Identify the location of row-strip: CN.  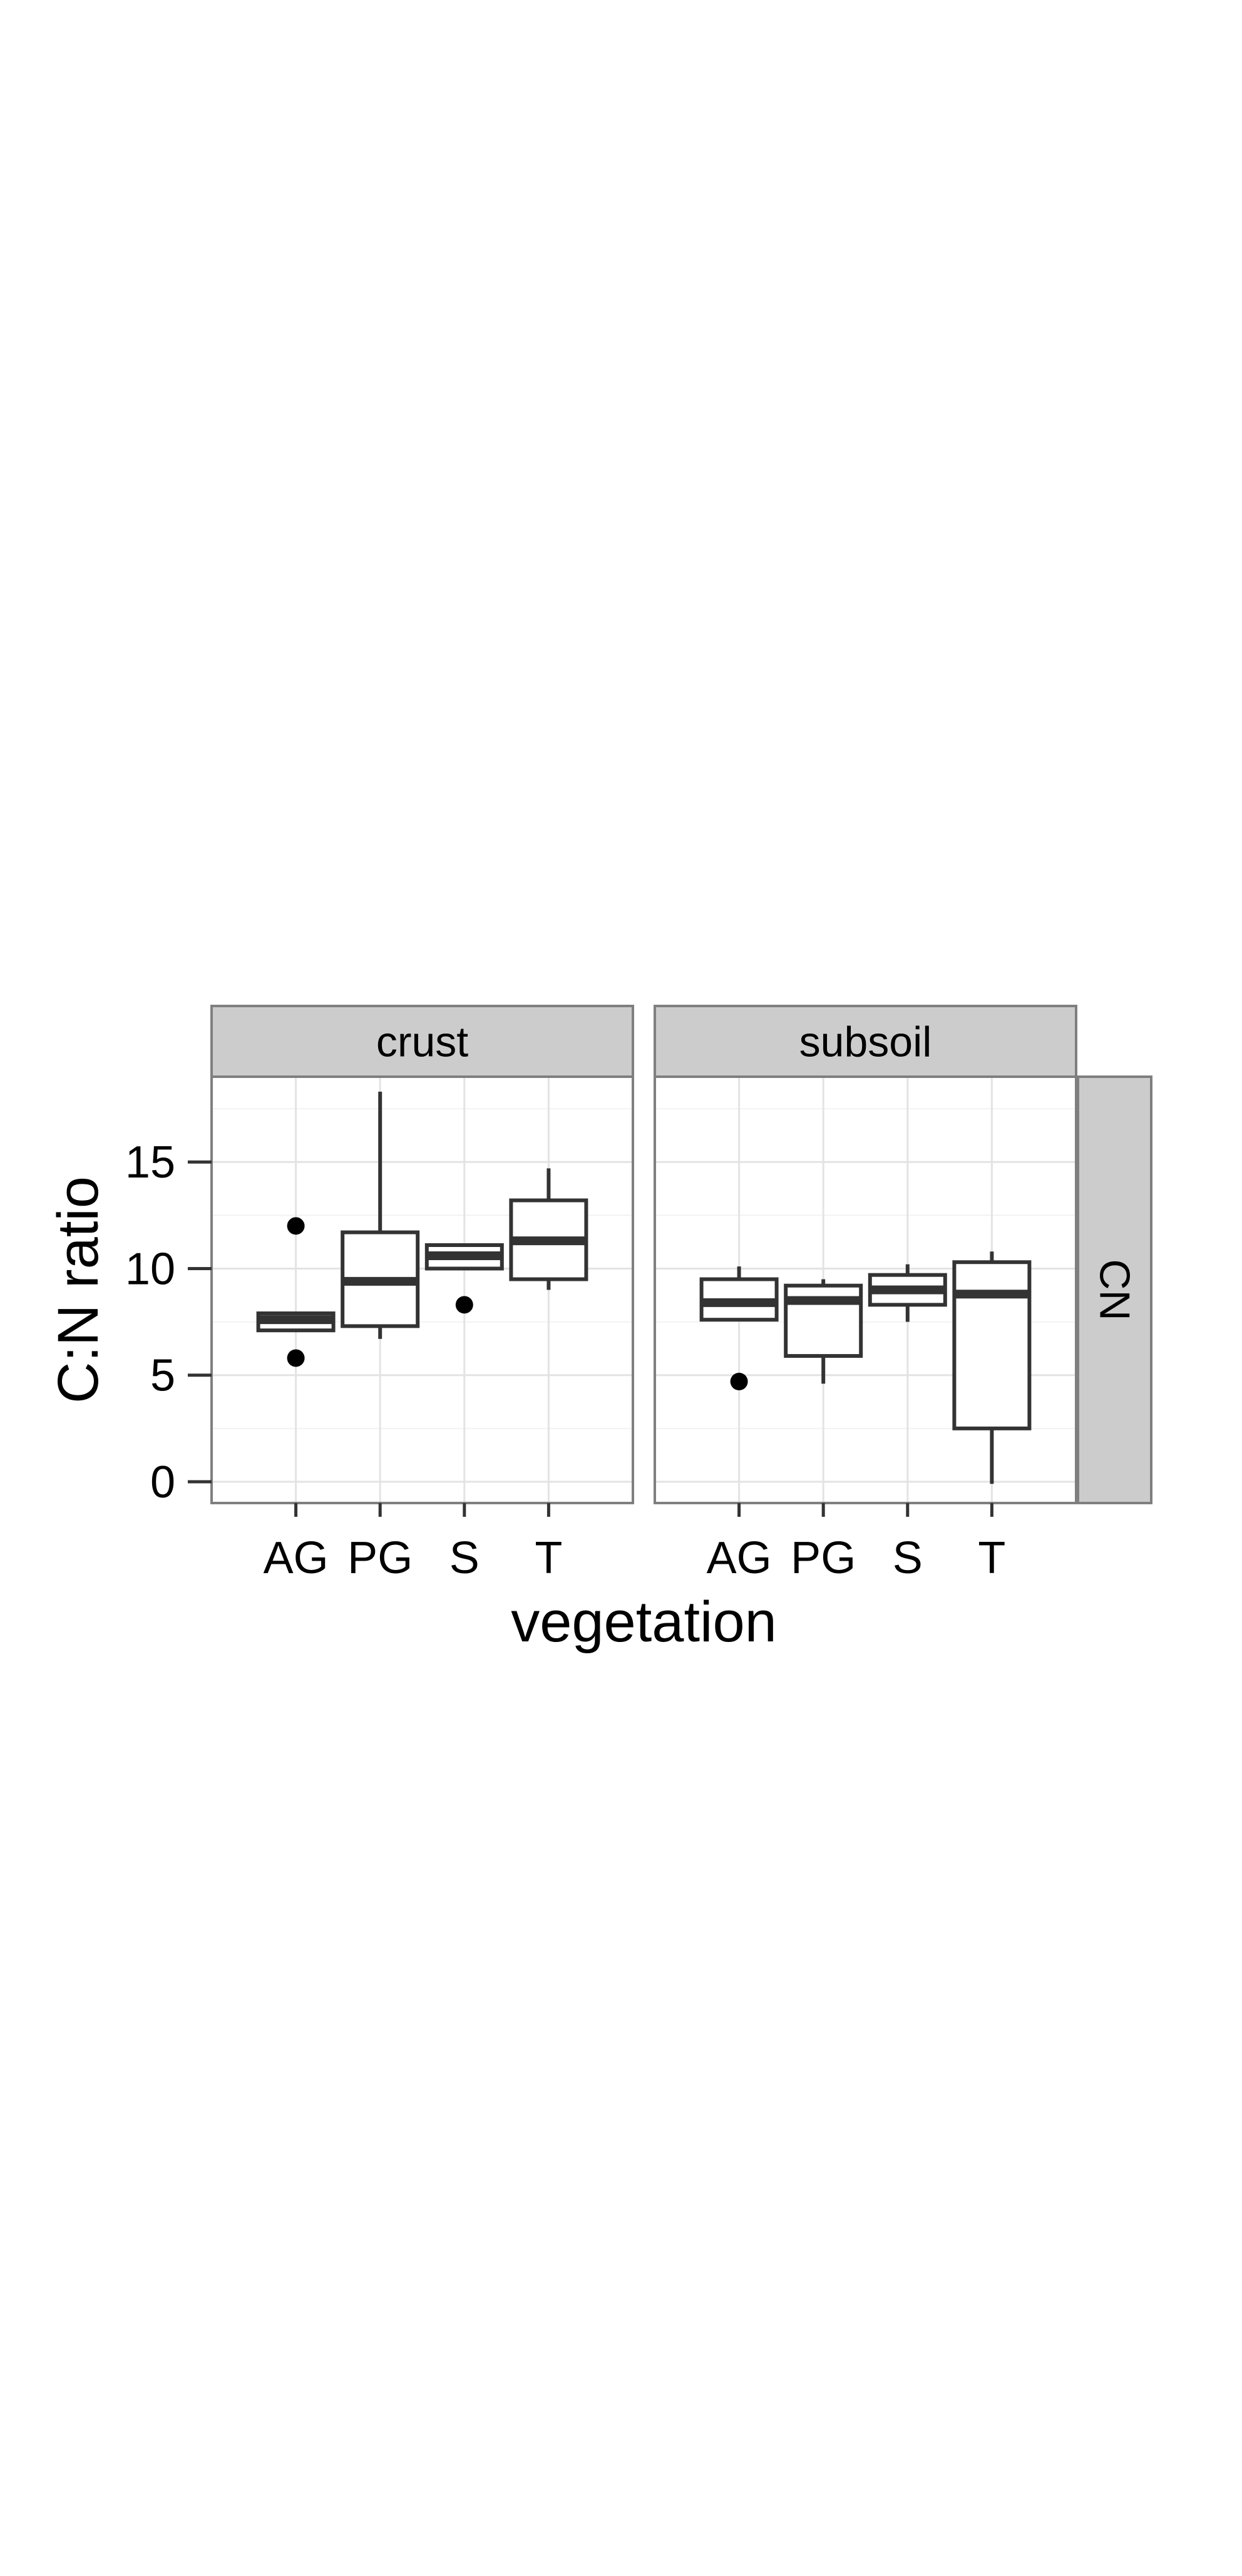
(1114, 1289).